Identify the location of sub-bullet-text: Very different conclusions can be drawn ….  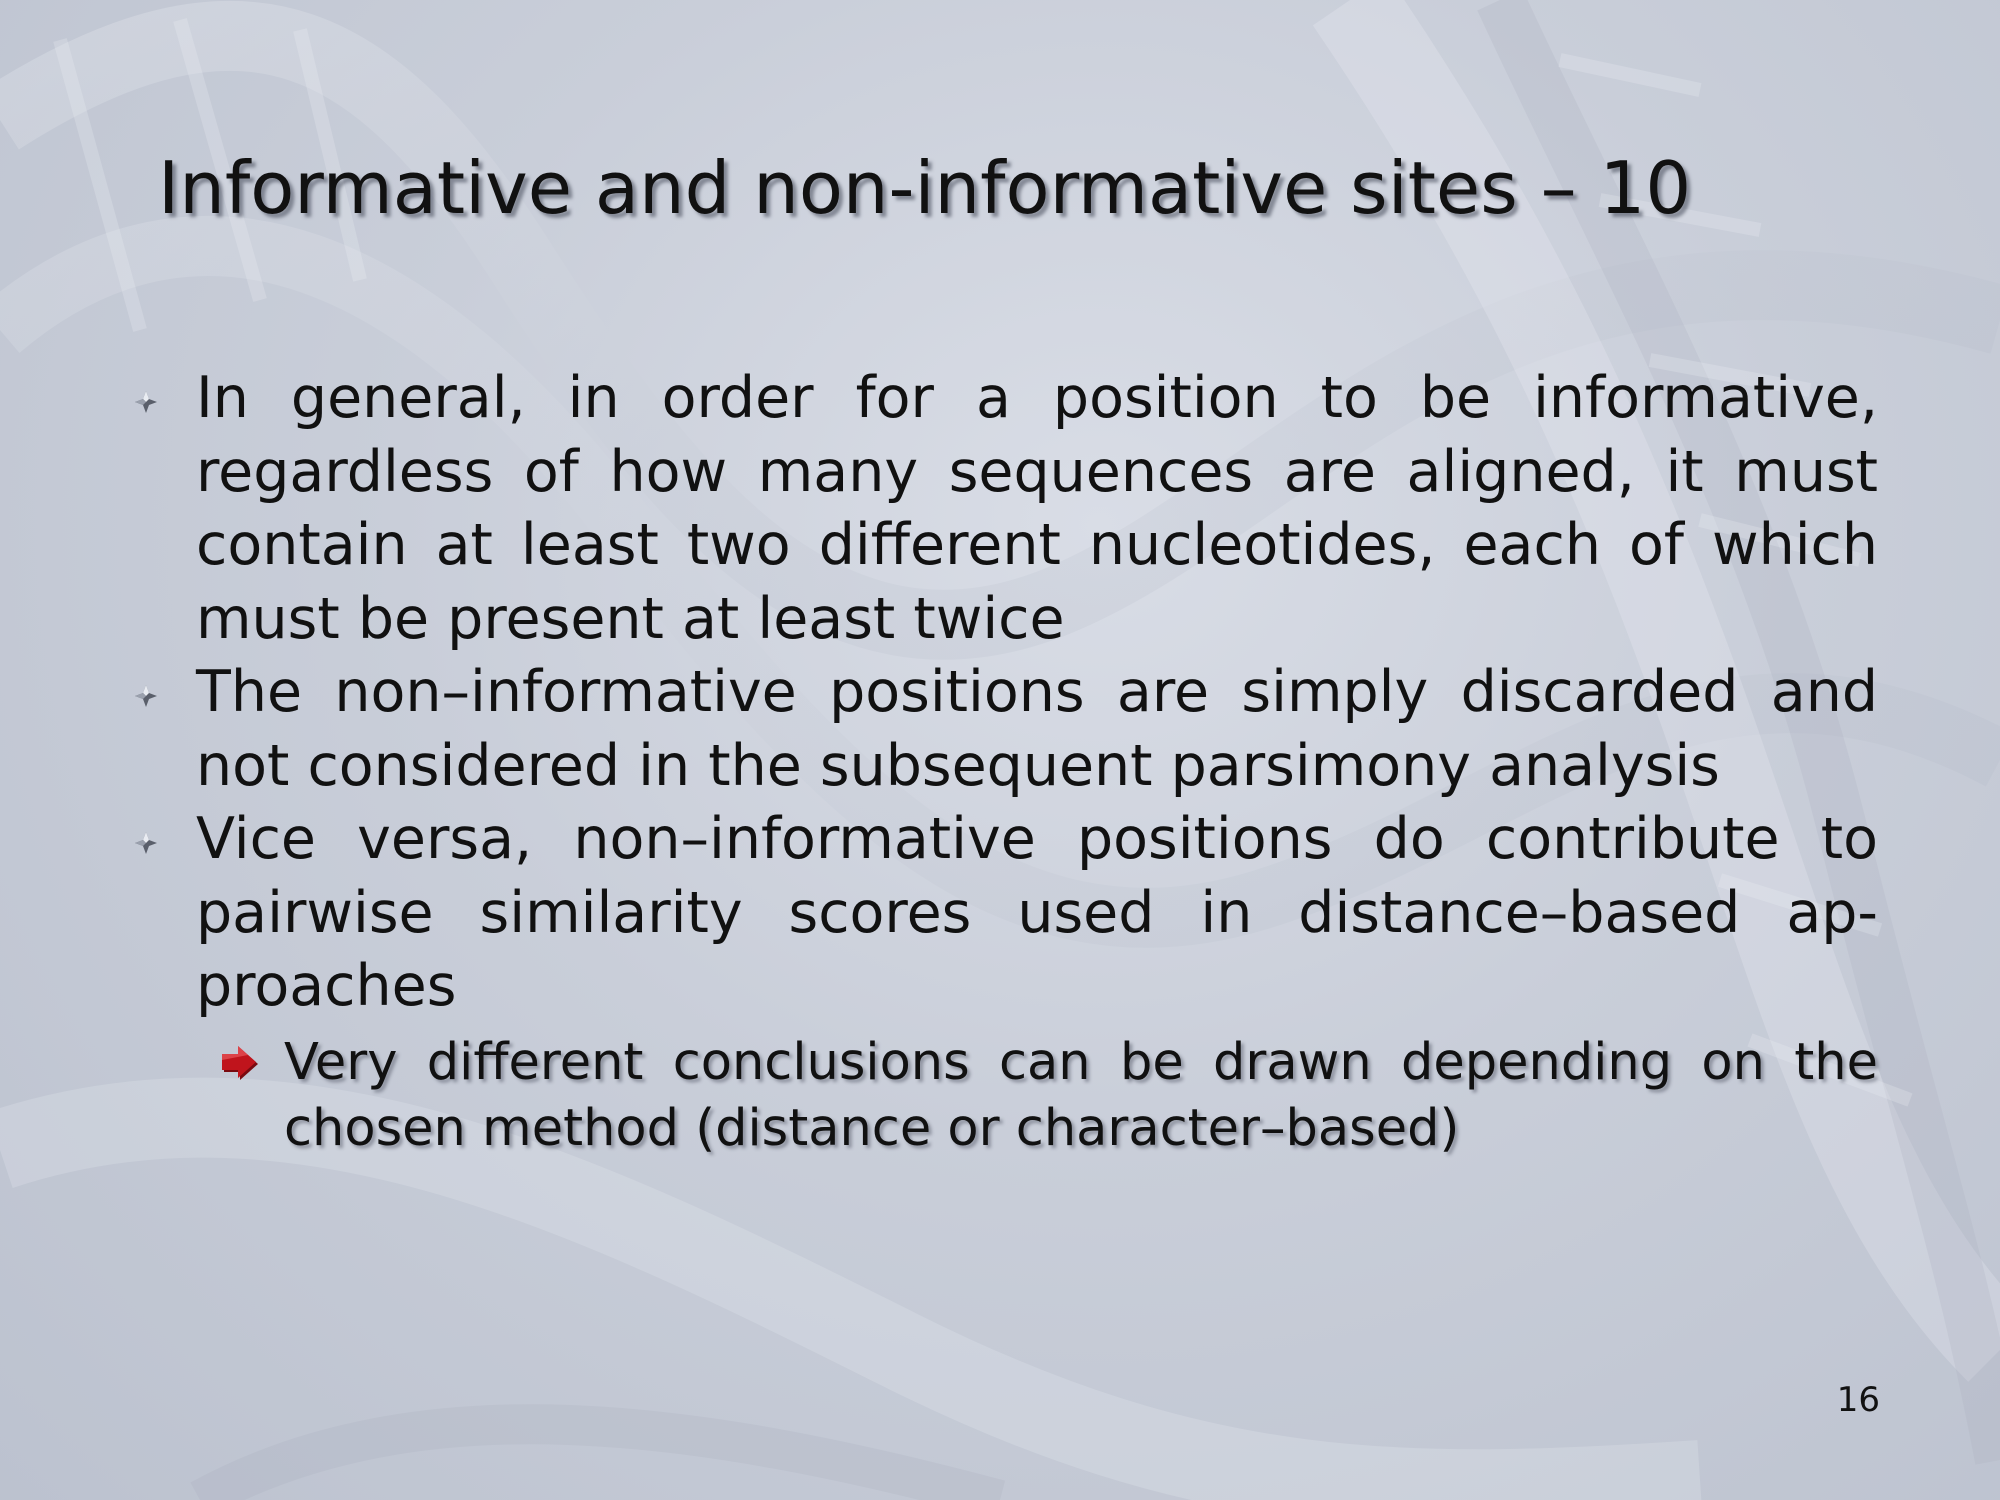
(1081, 1095).